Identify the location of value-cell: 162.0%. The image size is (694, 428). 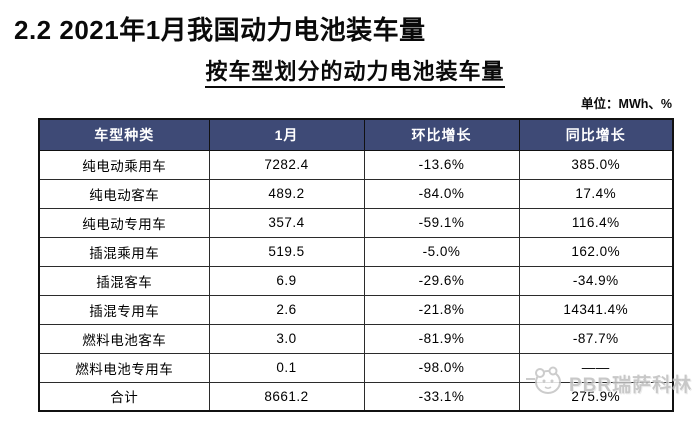
(596, 251).